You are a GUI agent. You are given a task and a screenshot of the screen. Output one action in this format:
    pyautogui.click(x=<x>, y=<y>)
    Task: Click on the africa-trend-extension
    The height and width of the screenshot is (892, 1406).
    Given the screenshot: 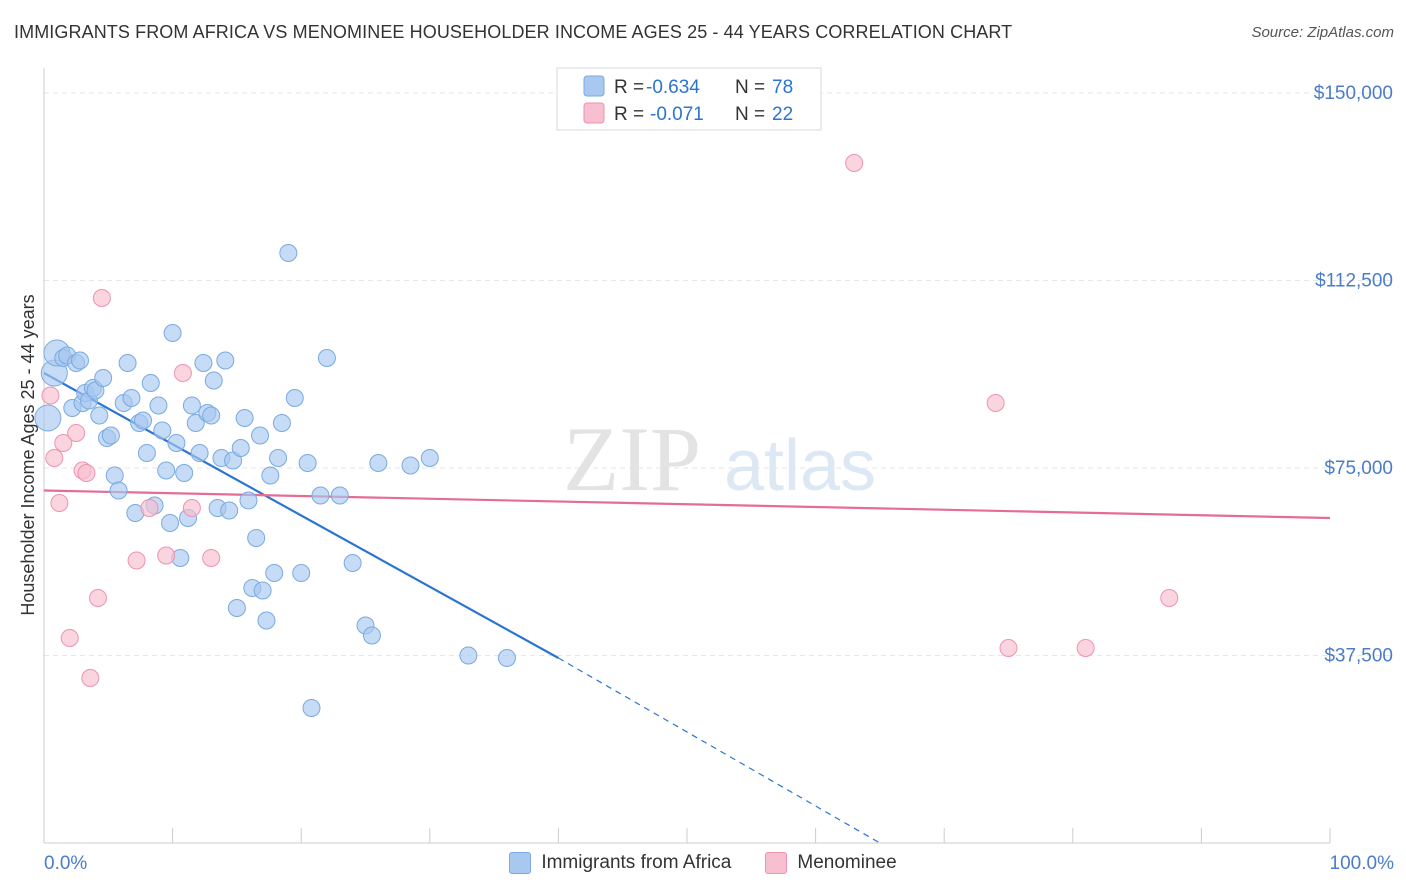 What is the action you would take?
    pyautogui.click(x=719, y=750)
    